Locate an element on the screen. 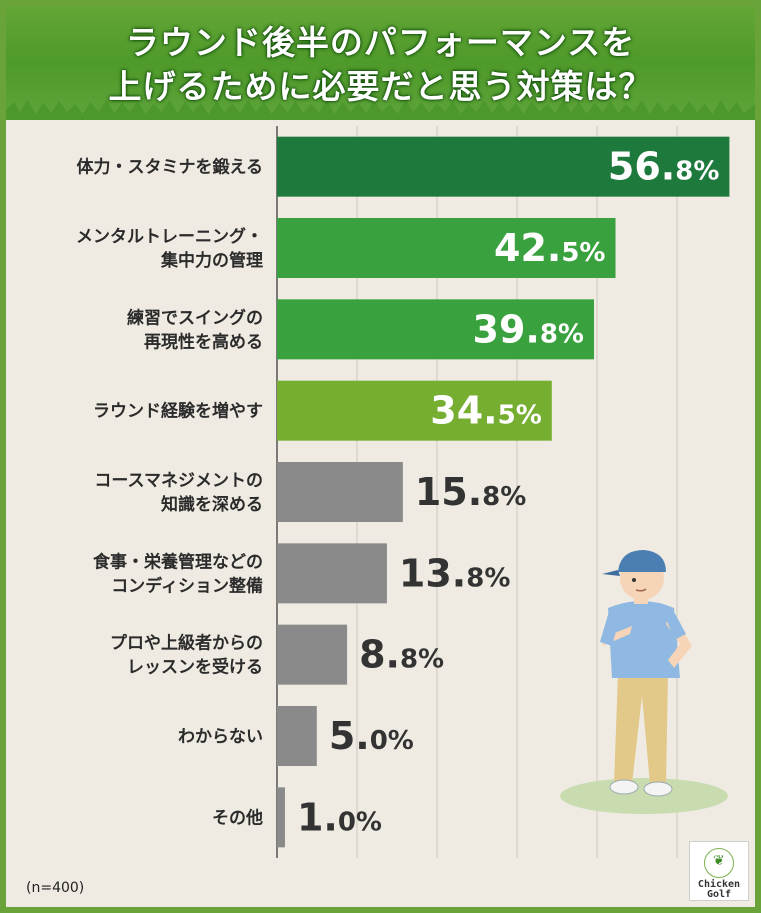 This screenshot has width=761, height=913. value-label: 1.0% is located at coordinates (339, 817).